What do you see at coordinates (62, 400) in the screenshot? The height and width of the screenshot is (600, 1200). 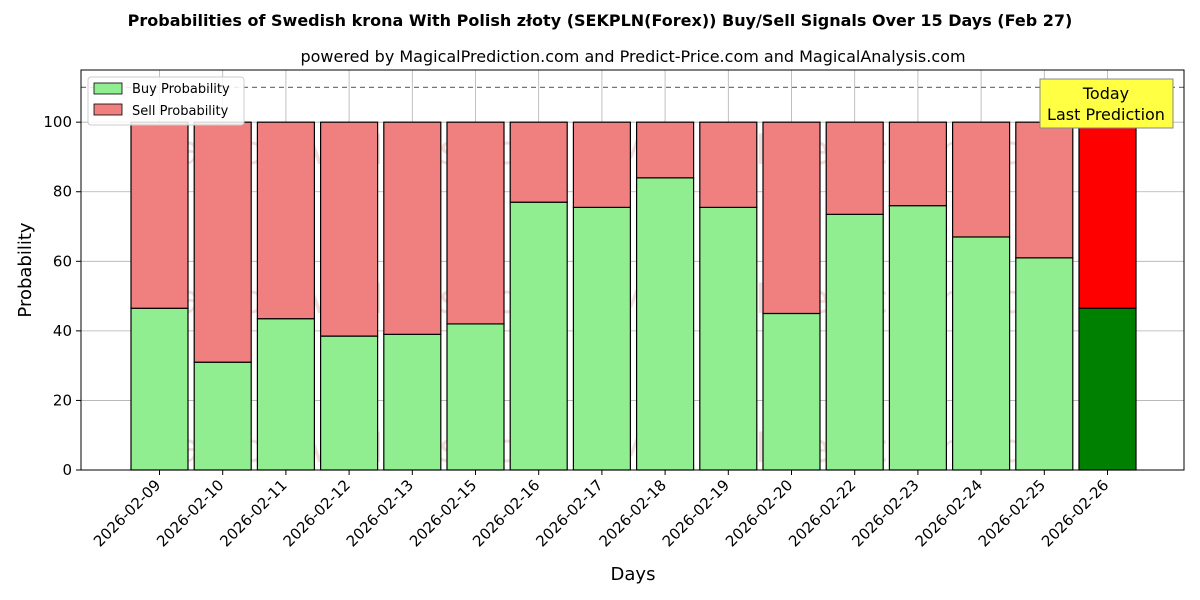 I see `y-tick-label: 20` at bounding box center [62, 400].